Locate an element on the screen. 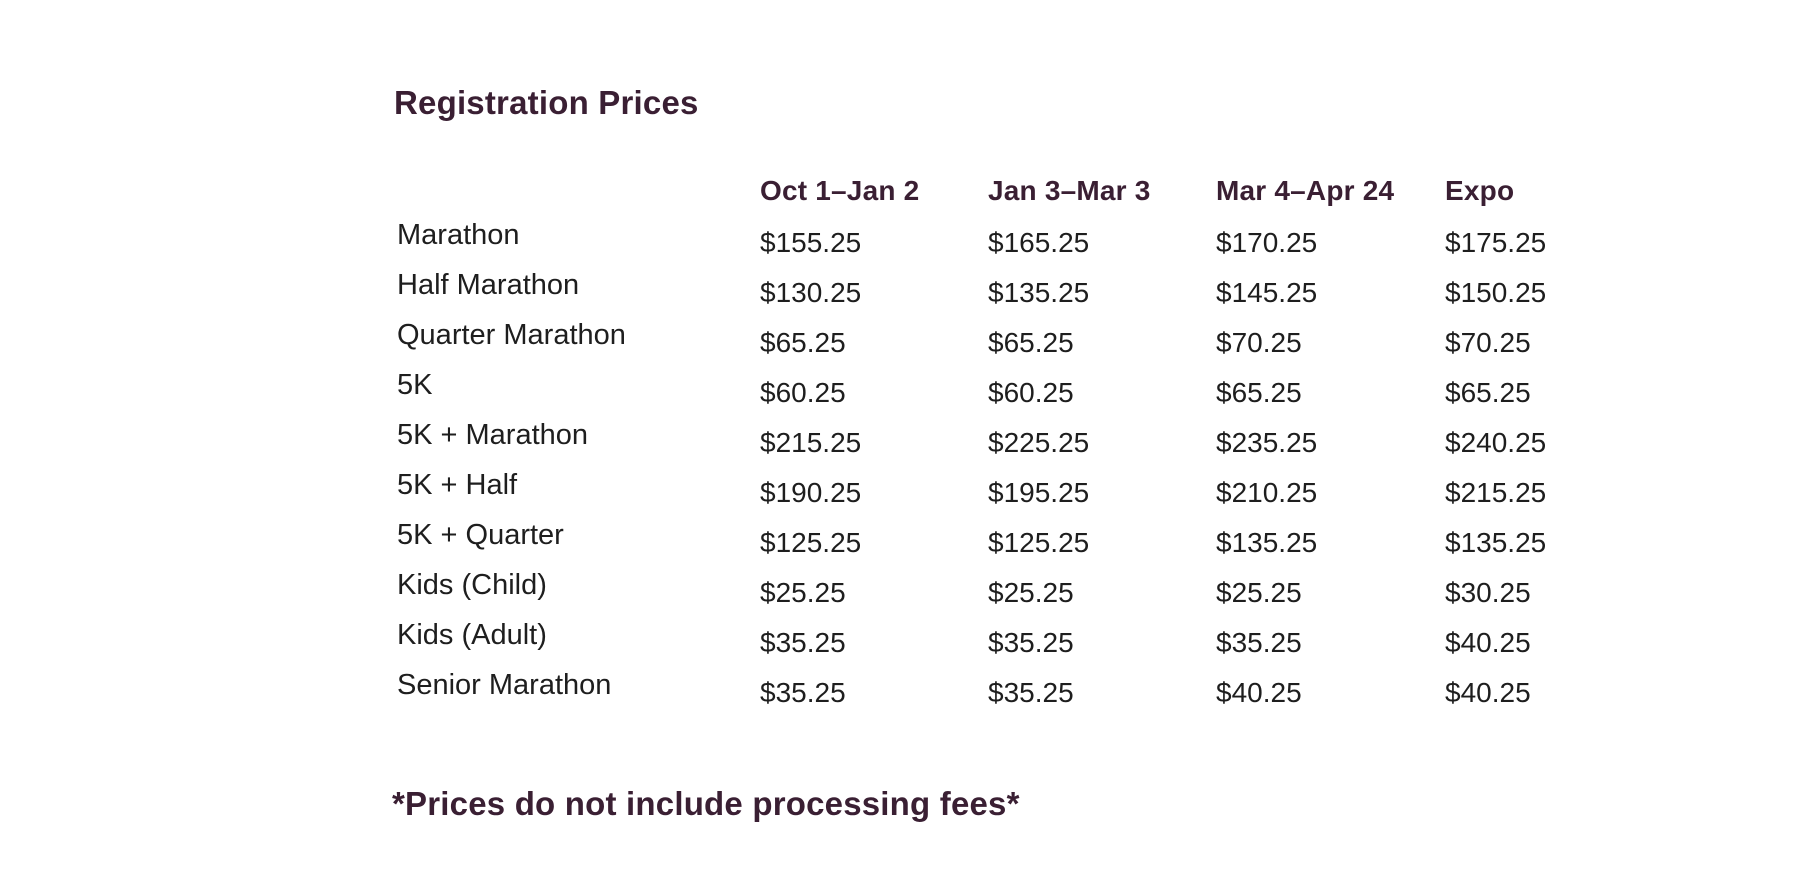  price-cell: $240.25 is located at coordinates (1496, 442).